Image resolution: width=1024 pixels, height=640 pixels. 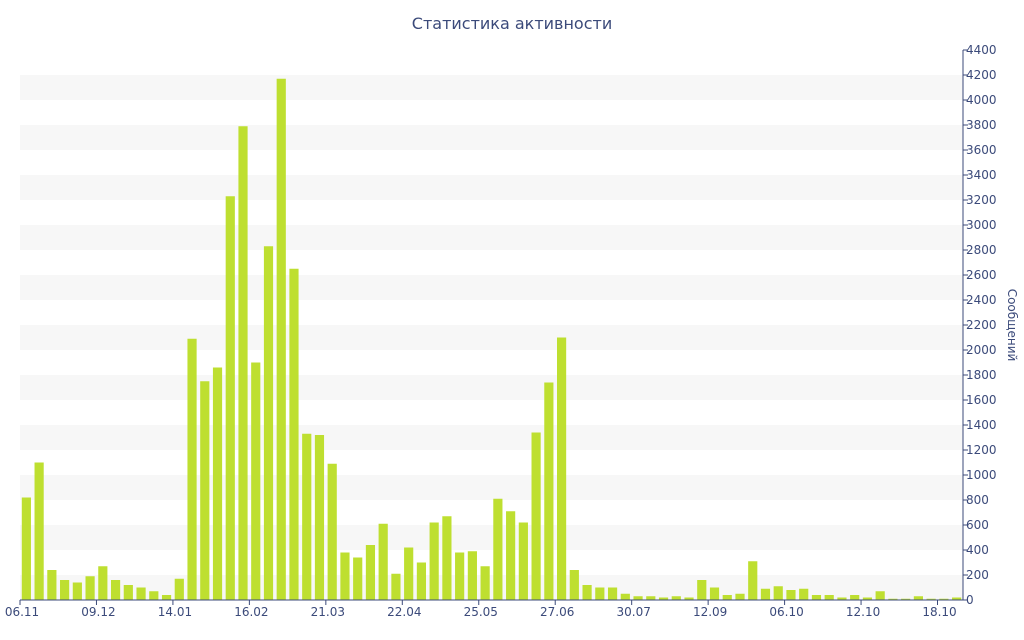 What do you see at coordinates (404, 612) in the screenshot?
I see `x-tick-label: 22.04` at bounding box center [404, 612].